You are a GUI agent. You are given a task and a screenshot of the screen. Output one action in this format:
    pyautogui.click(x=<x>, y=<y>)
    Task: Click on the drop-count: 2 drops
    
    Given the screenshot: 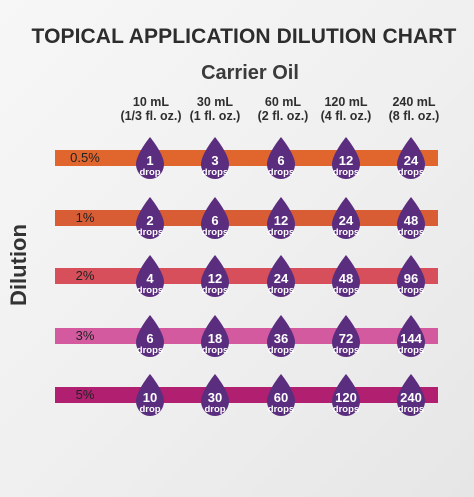 What is the action you would take?
    pyautogui.click(x=150, y=225)
    